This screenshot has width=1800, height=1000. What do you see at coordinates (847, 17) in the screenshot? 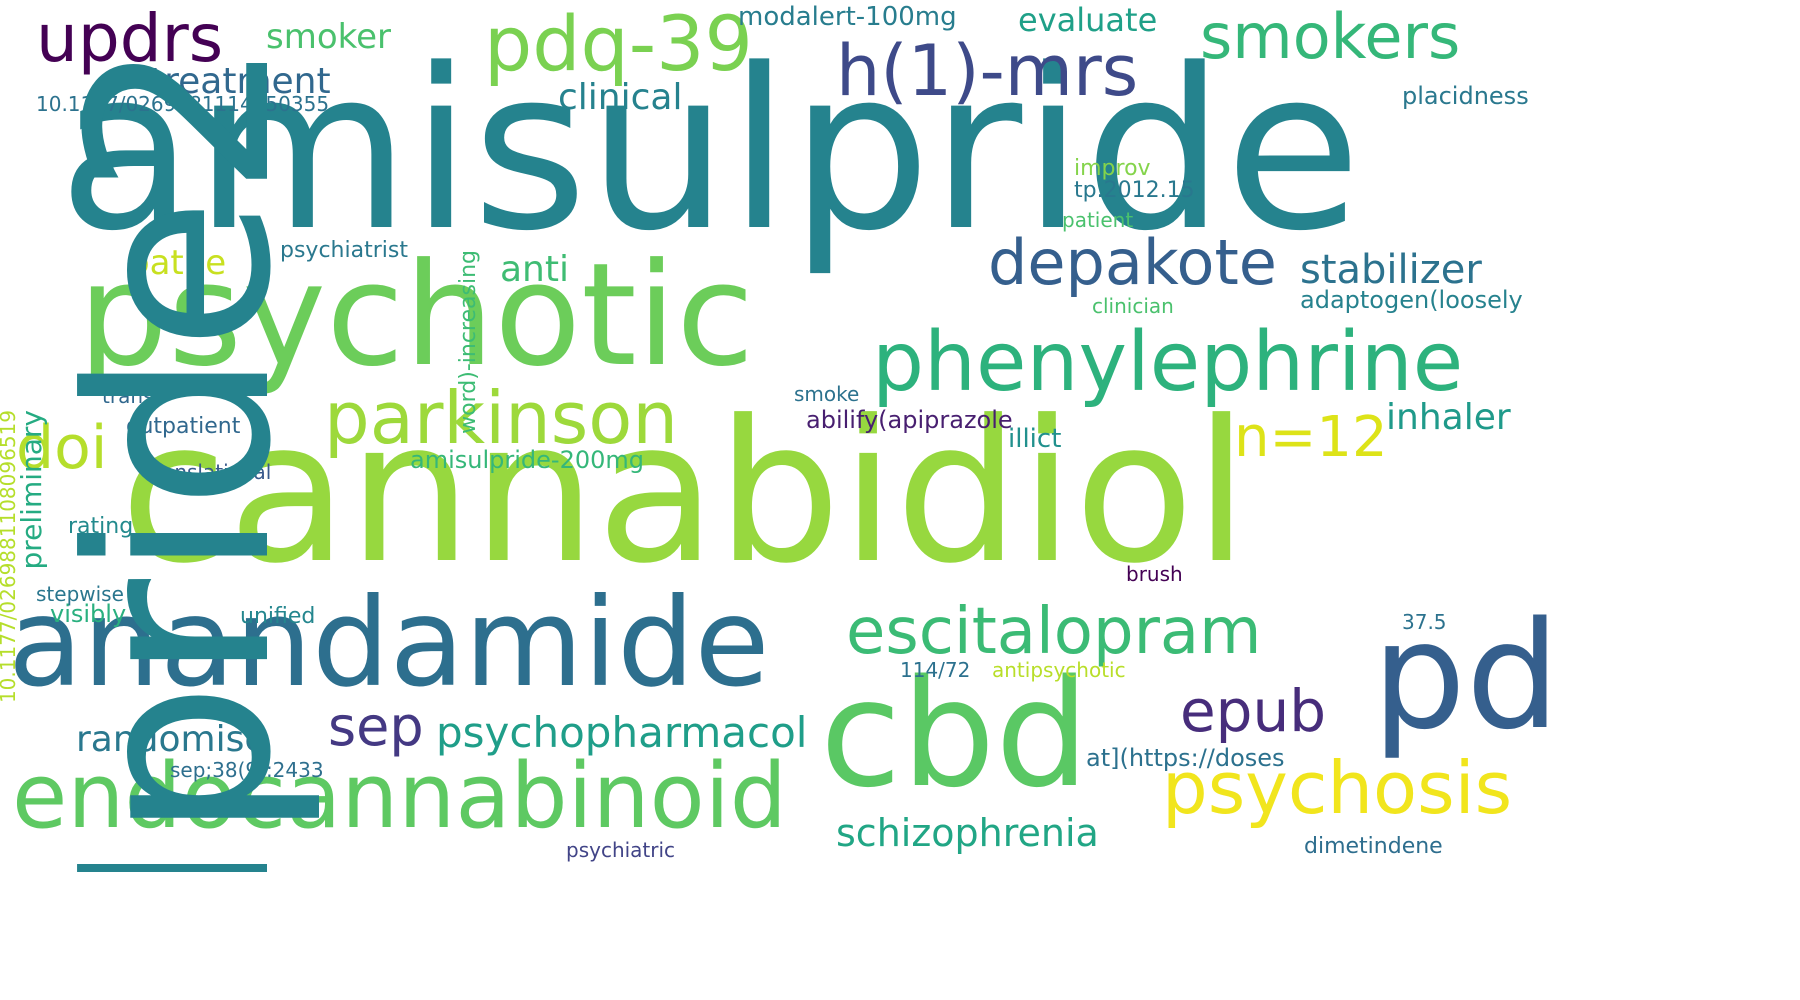
I see `cloud-word: modalert-100mg` at bounding box center [847, 17].